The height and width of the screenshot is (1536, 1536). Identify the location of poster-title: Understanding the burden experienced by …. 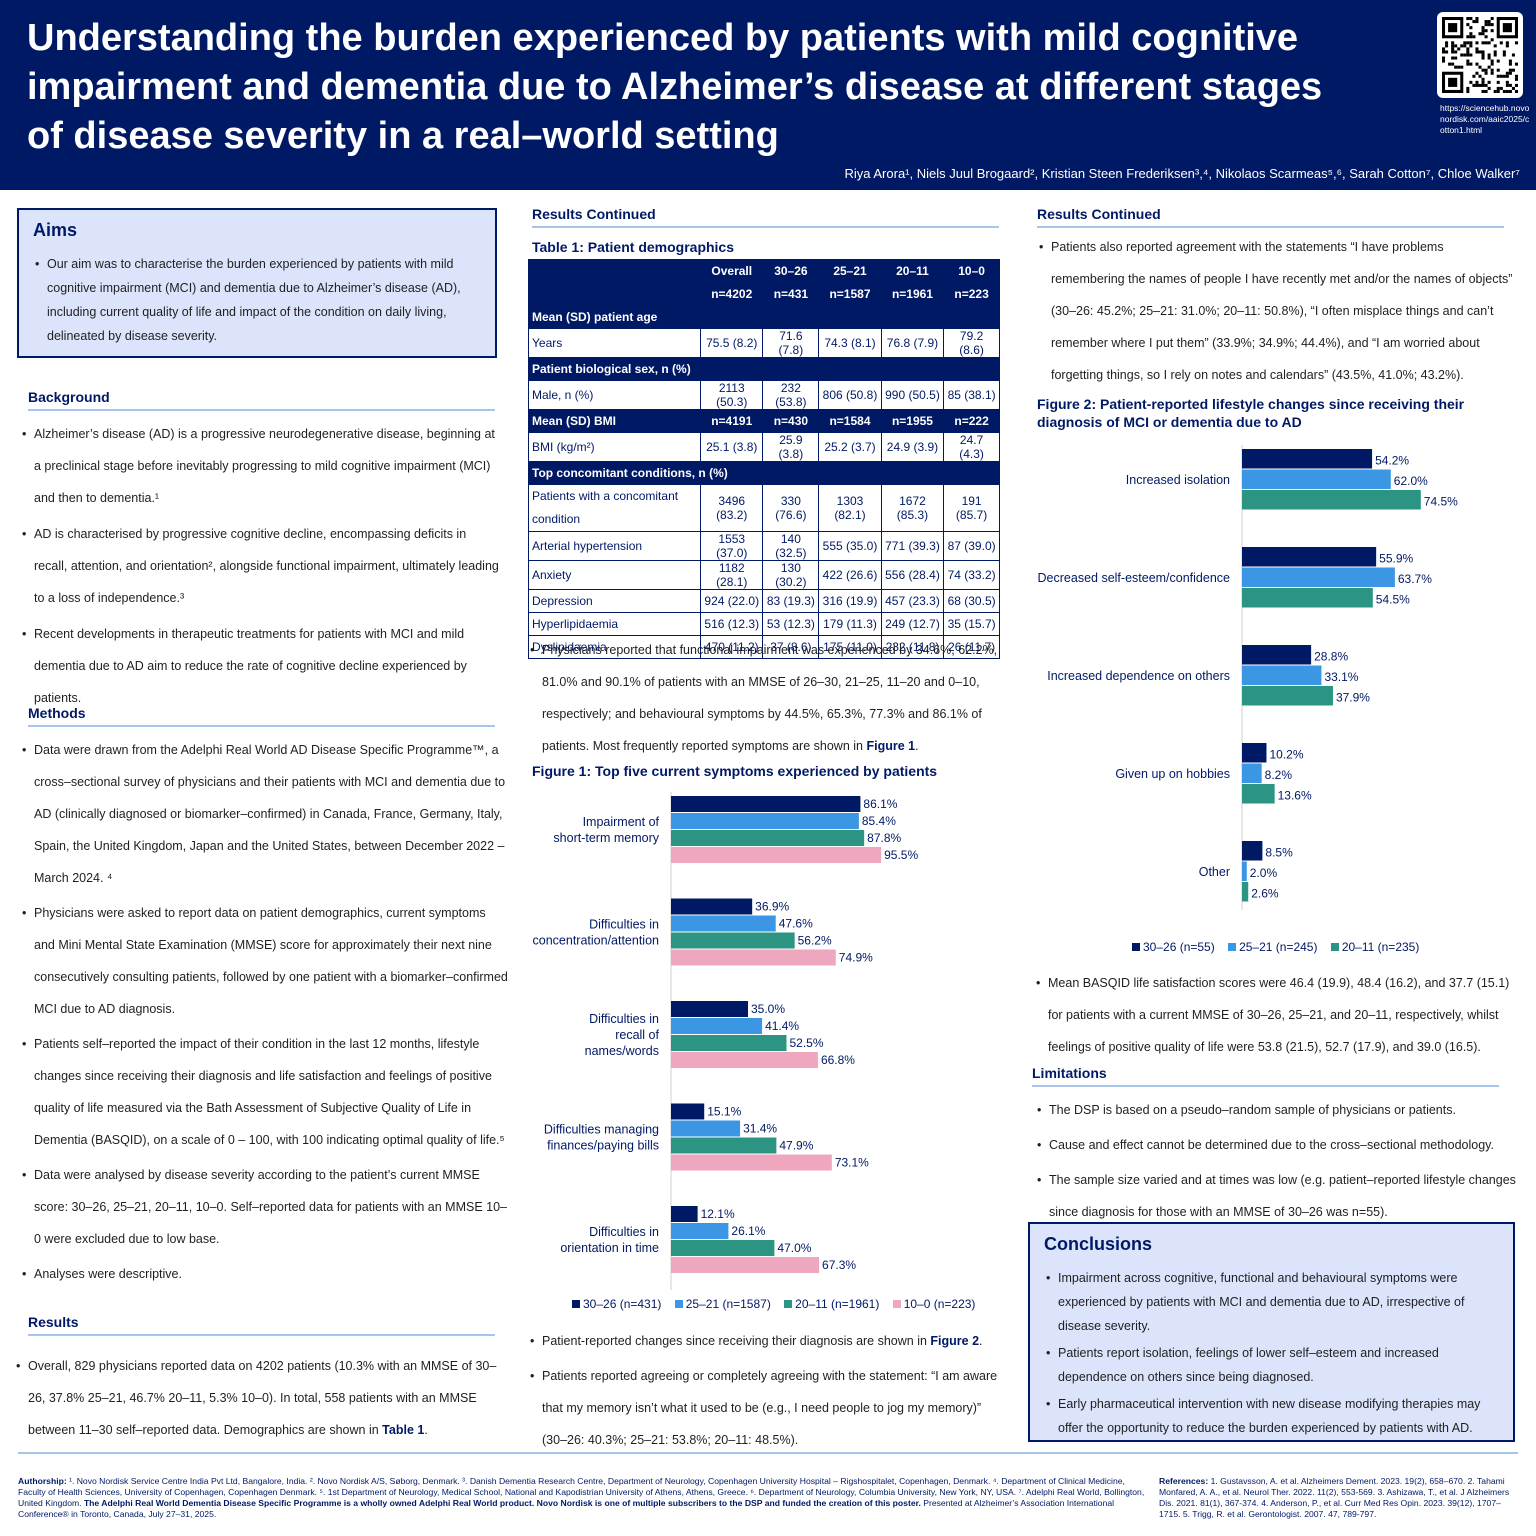
(675, 87).